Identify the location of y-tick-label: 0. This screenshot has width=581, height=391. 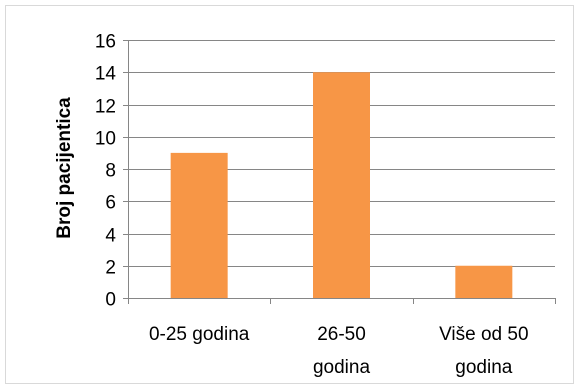
(110, 300).